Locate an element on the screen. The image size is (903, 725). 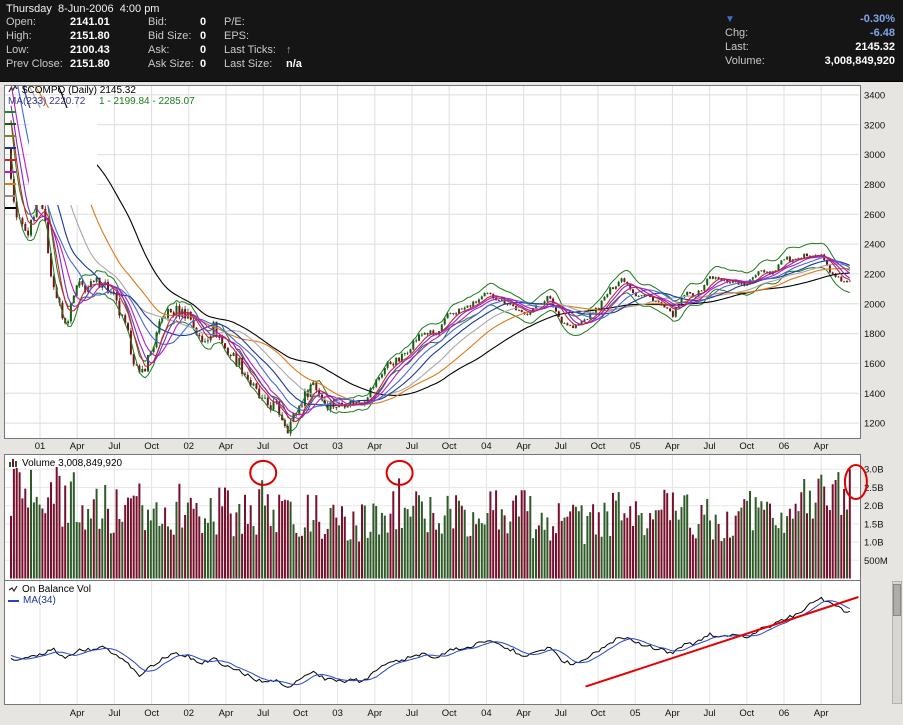
field-value: -6.48 is located at coordinates (882, 33).